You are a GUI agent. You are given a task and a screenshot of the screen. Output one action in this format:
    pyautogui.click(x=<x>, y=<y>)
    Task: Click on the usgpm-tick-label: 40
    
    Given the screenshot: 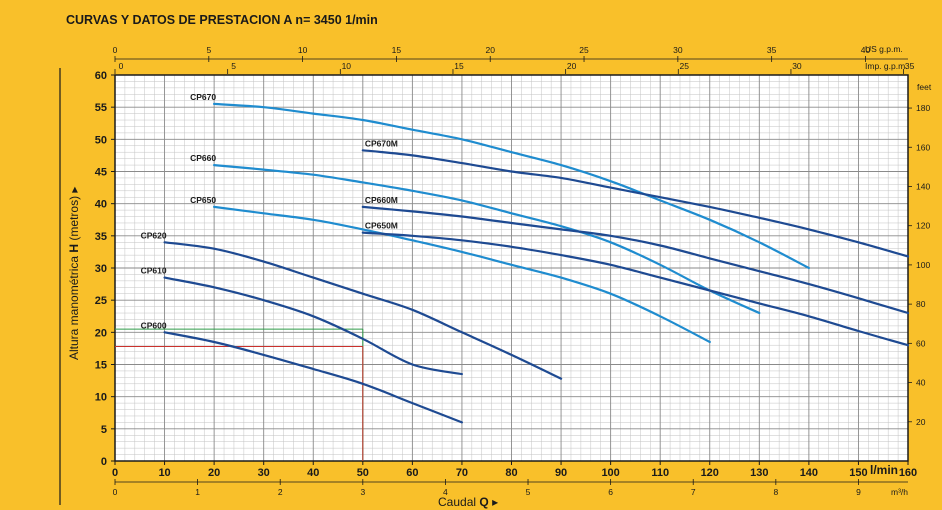 What is the action you would take?
    pyautogui.click(x=866, y=50)
    